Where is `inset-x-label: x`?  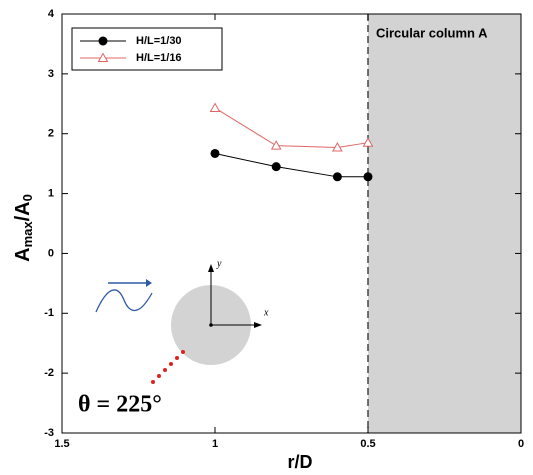 inset-x-label: x is located at coordinates (266, 312).